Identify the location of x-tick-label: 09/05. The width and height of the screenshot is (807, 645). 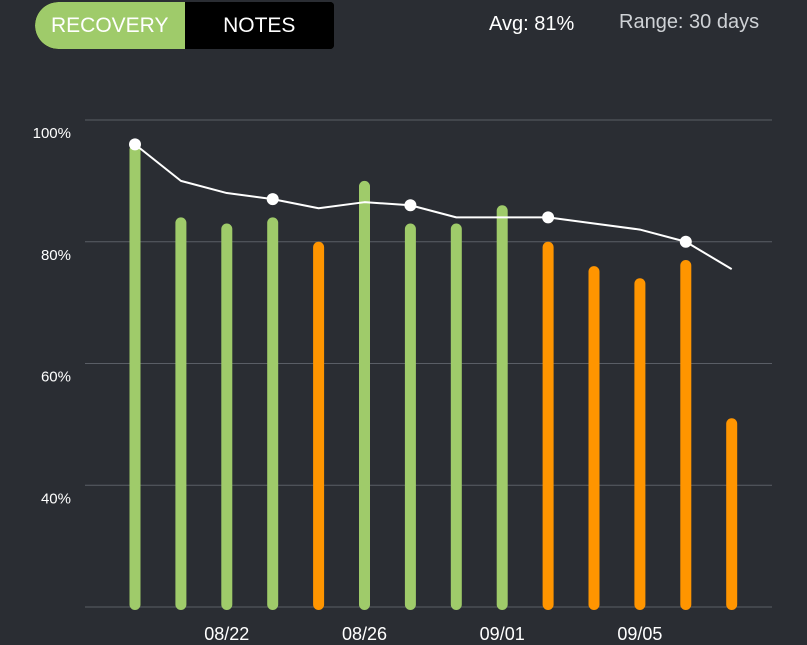
(639, 634).